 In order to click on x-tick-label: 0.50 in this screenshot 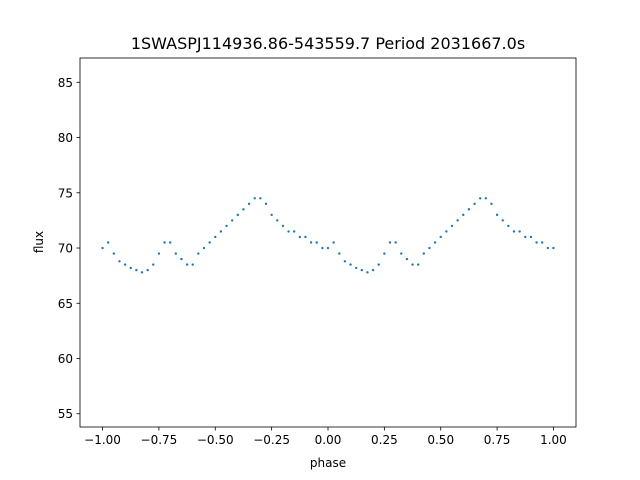, I will do `click(440, 440)`.